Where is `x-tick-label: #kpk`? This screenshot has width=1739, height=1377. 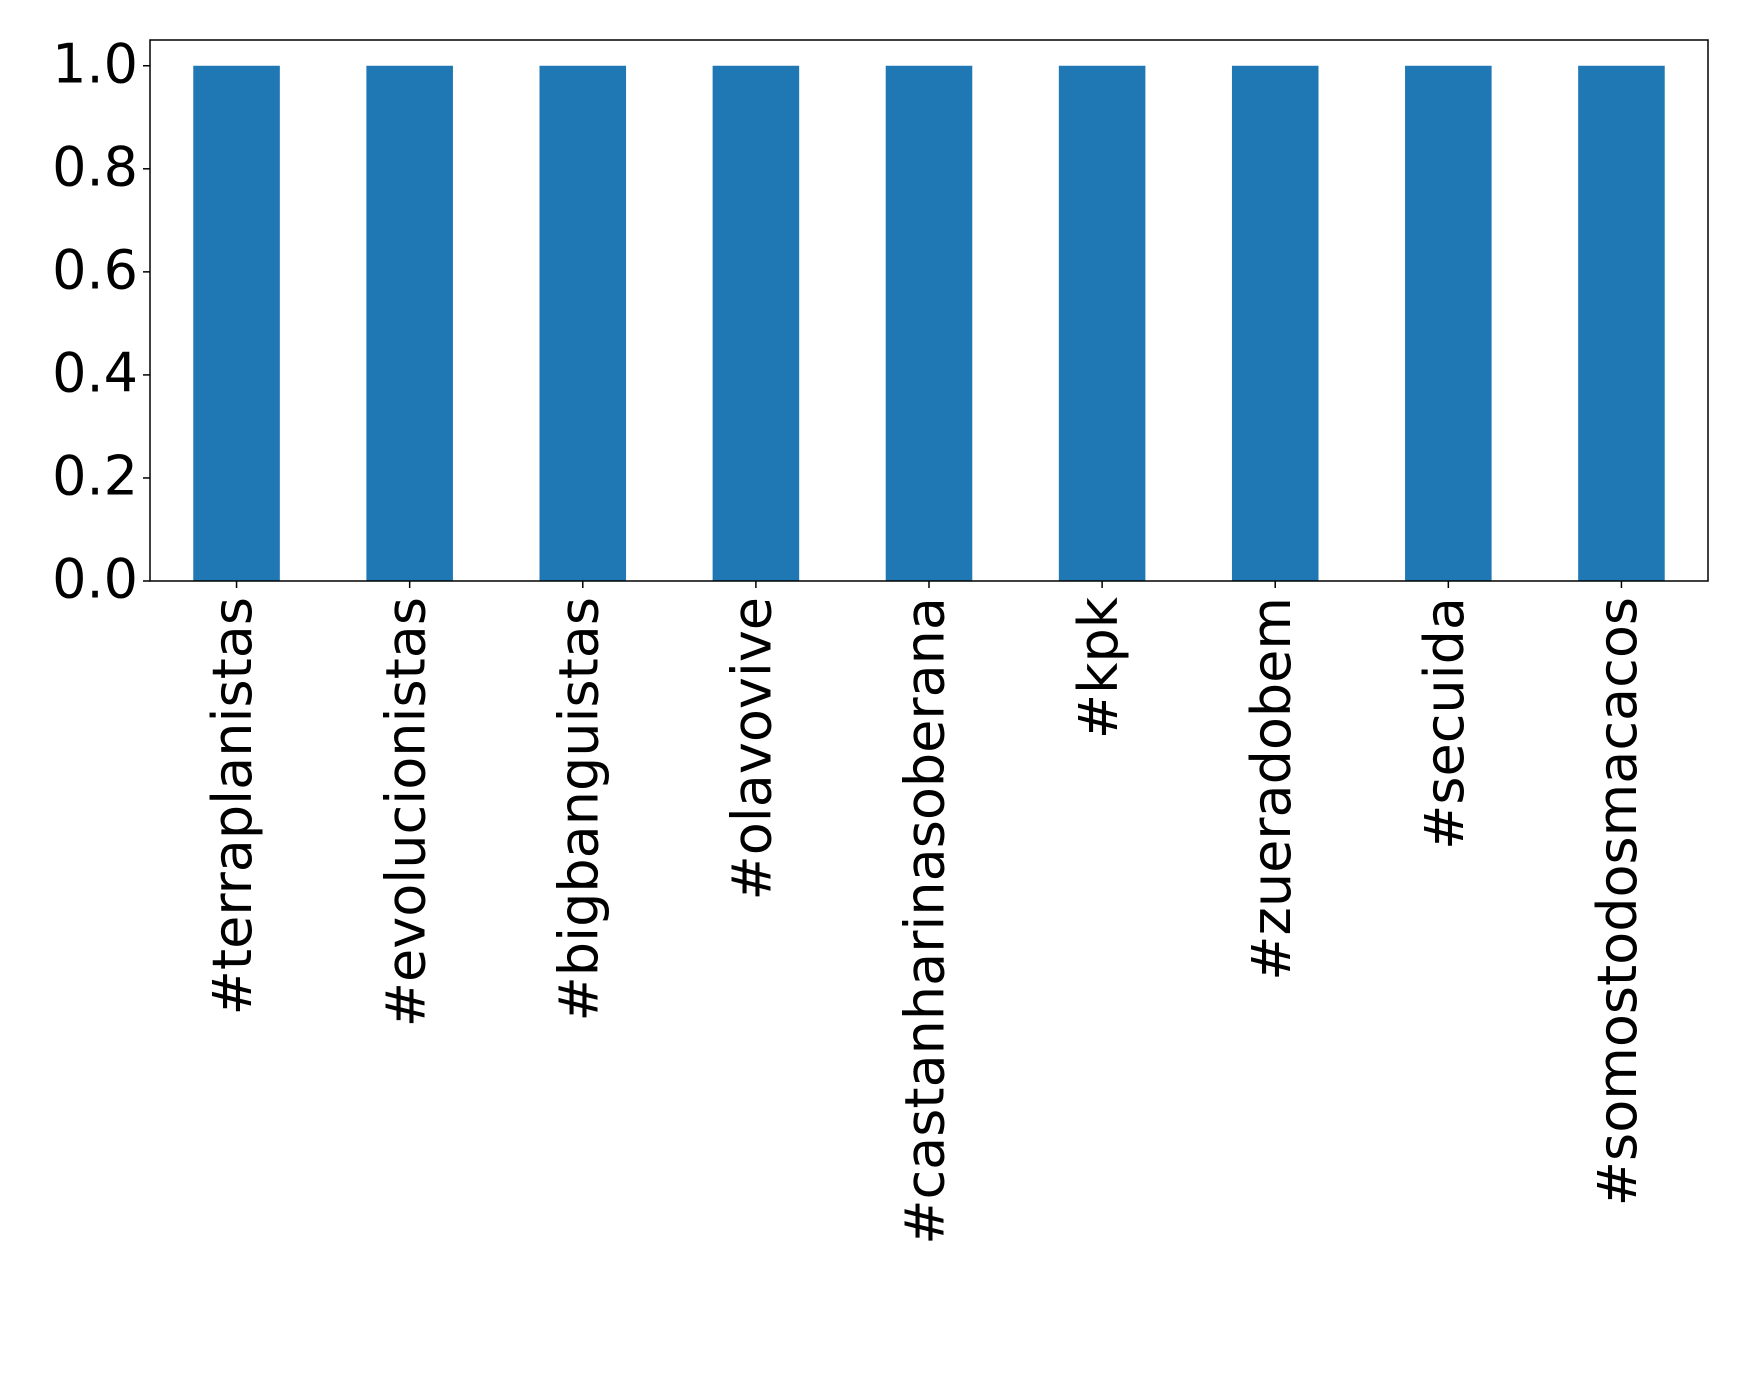 x-tick-label: #kpk is located at coordinates (1098, 667).